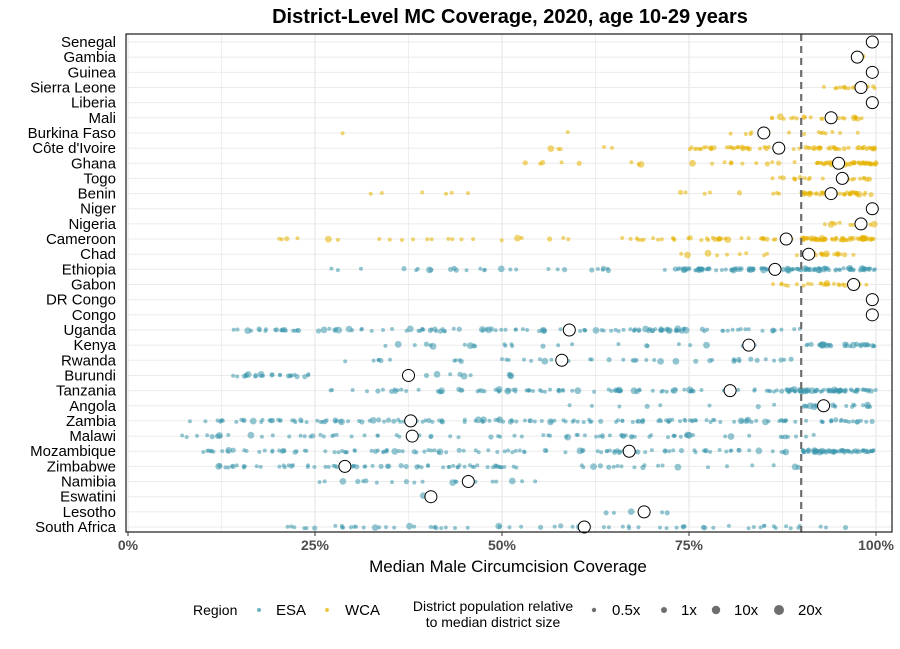  Describe the element at coordinates (73, 451) in the screenshot. I see `country-label: Mozambique` at that location.